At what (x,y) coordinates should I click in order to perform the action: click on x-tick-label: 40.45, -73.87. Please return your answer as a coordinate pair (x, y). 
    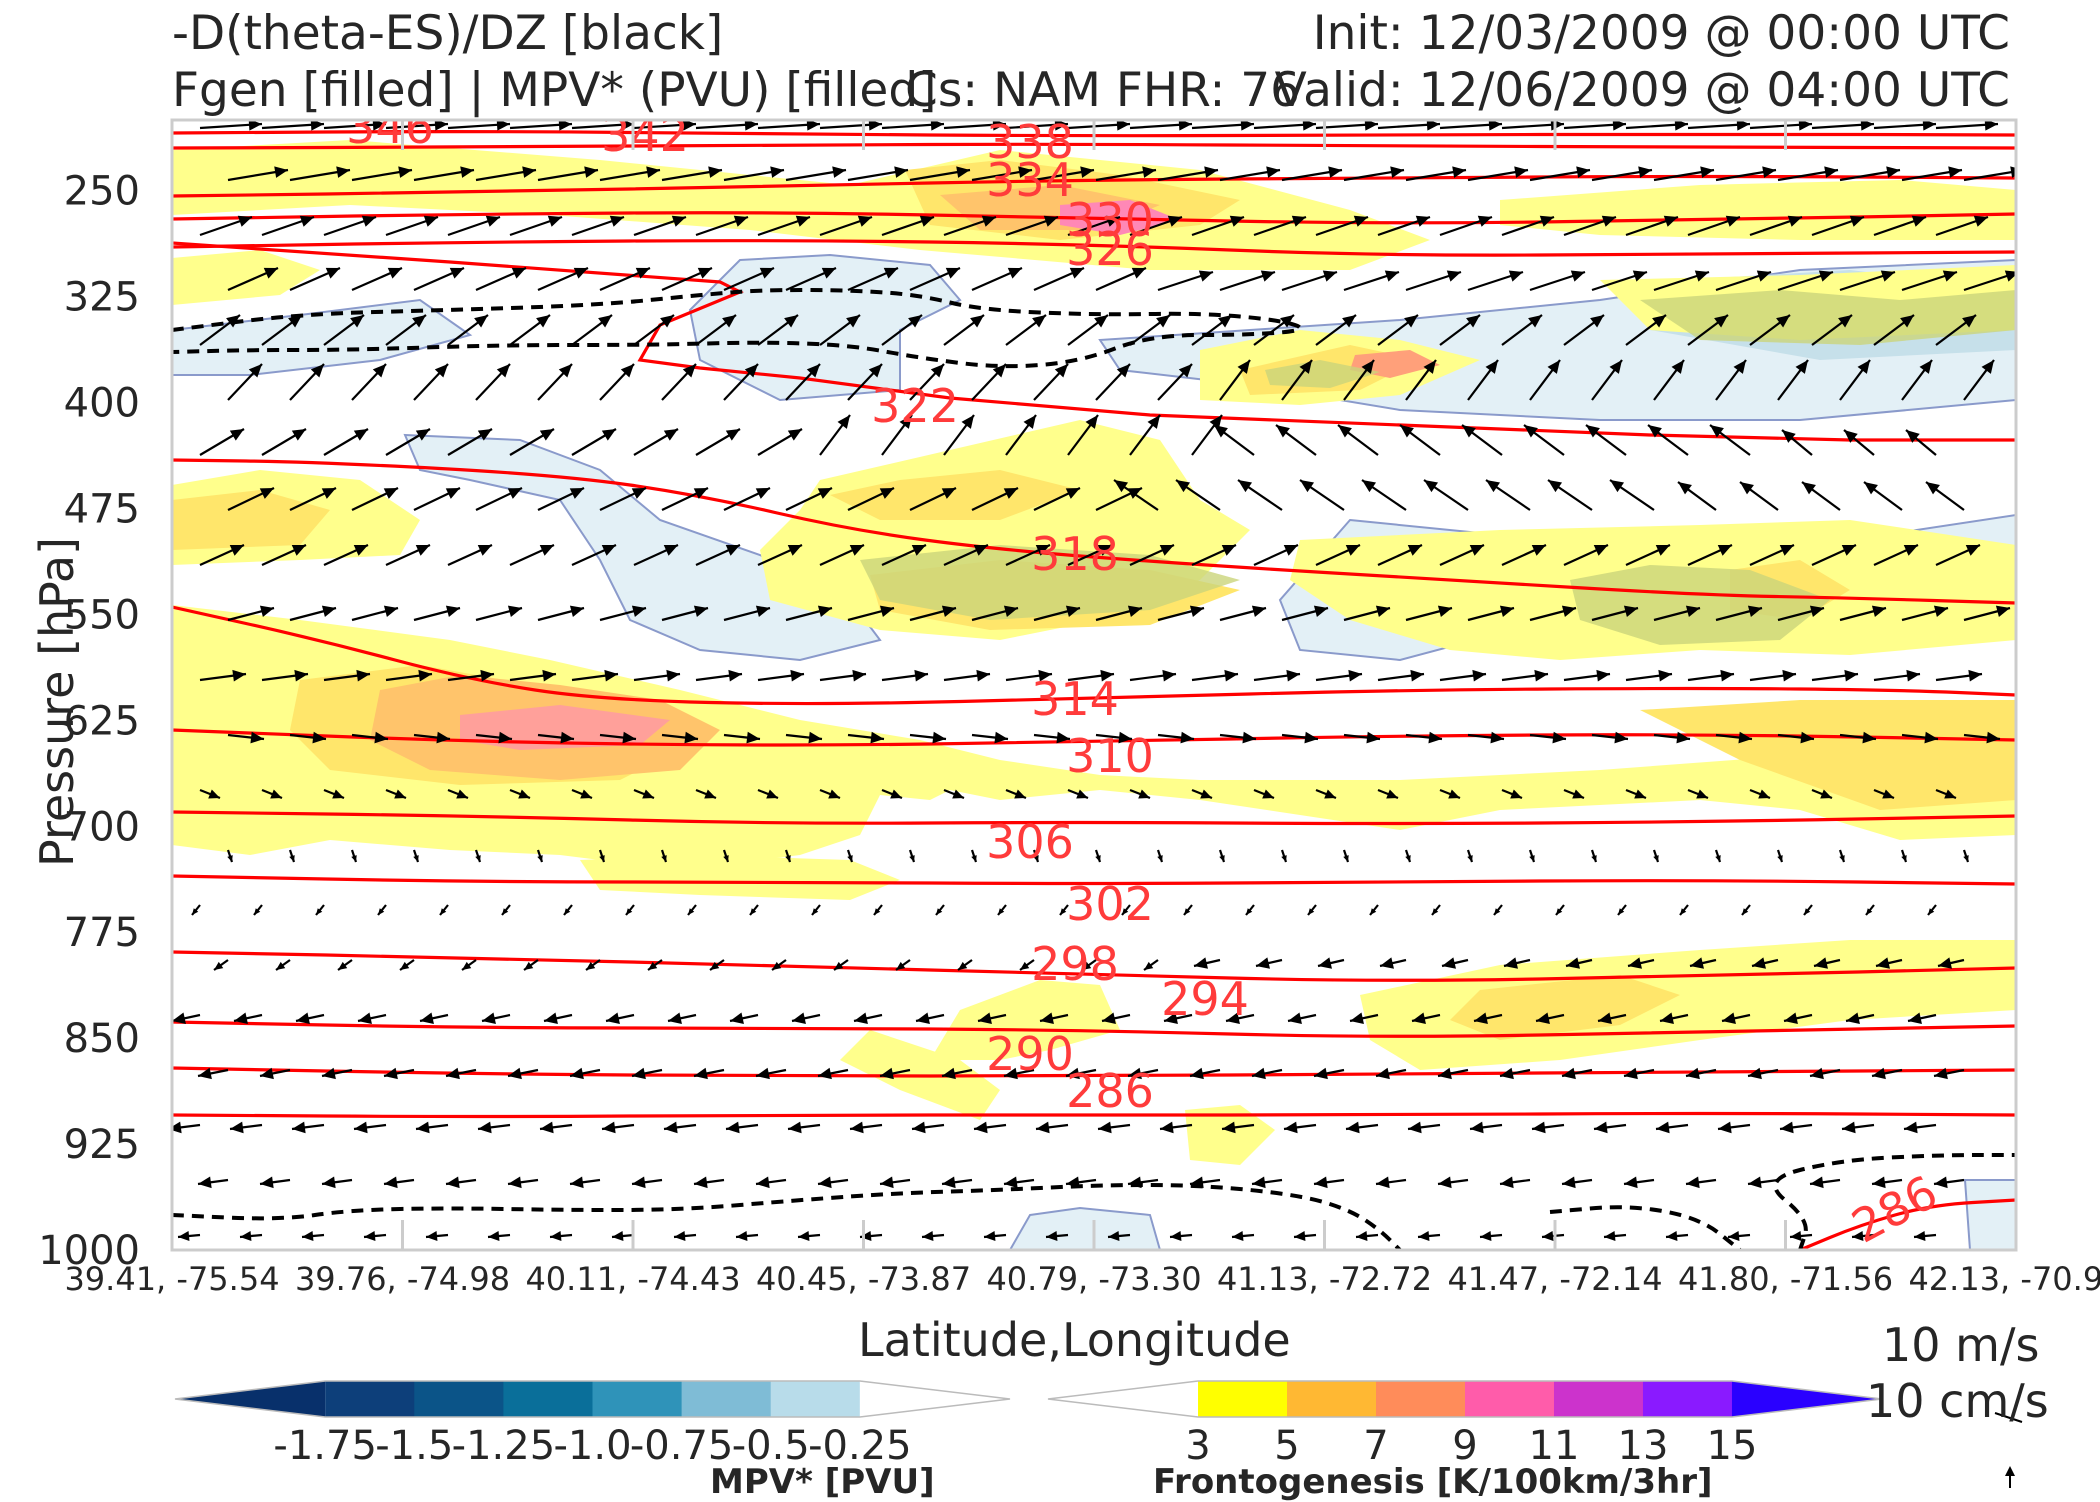
    Looking at the image, I should click on (863, 1279).